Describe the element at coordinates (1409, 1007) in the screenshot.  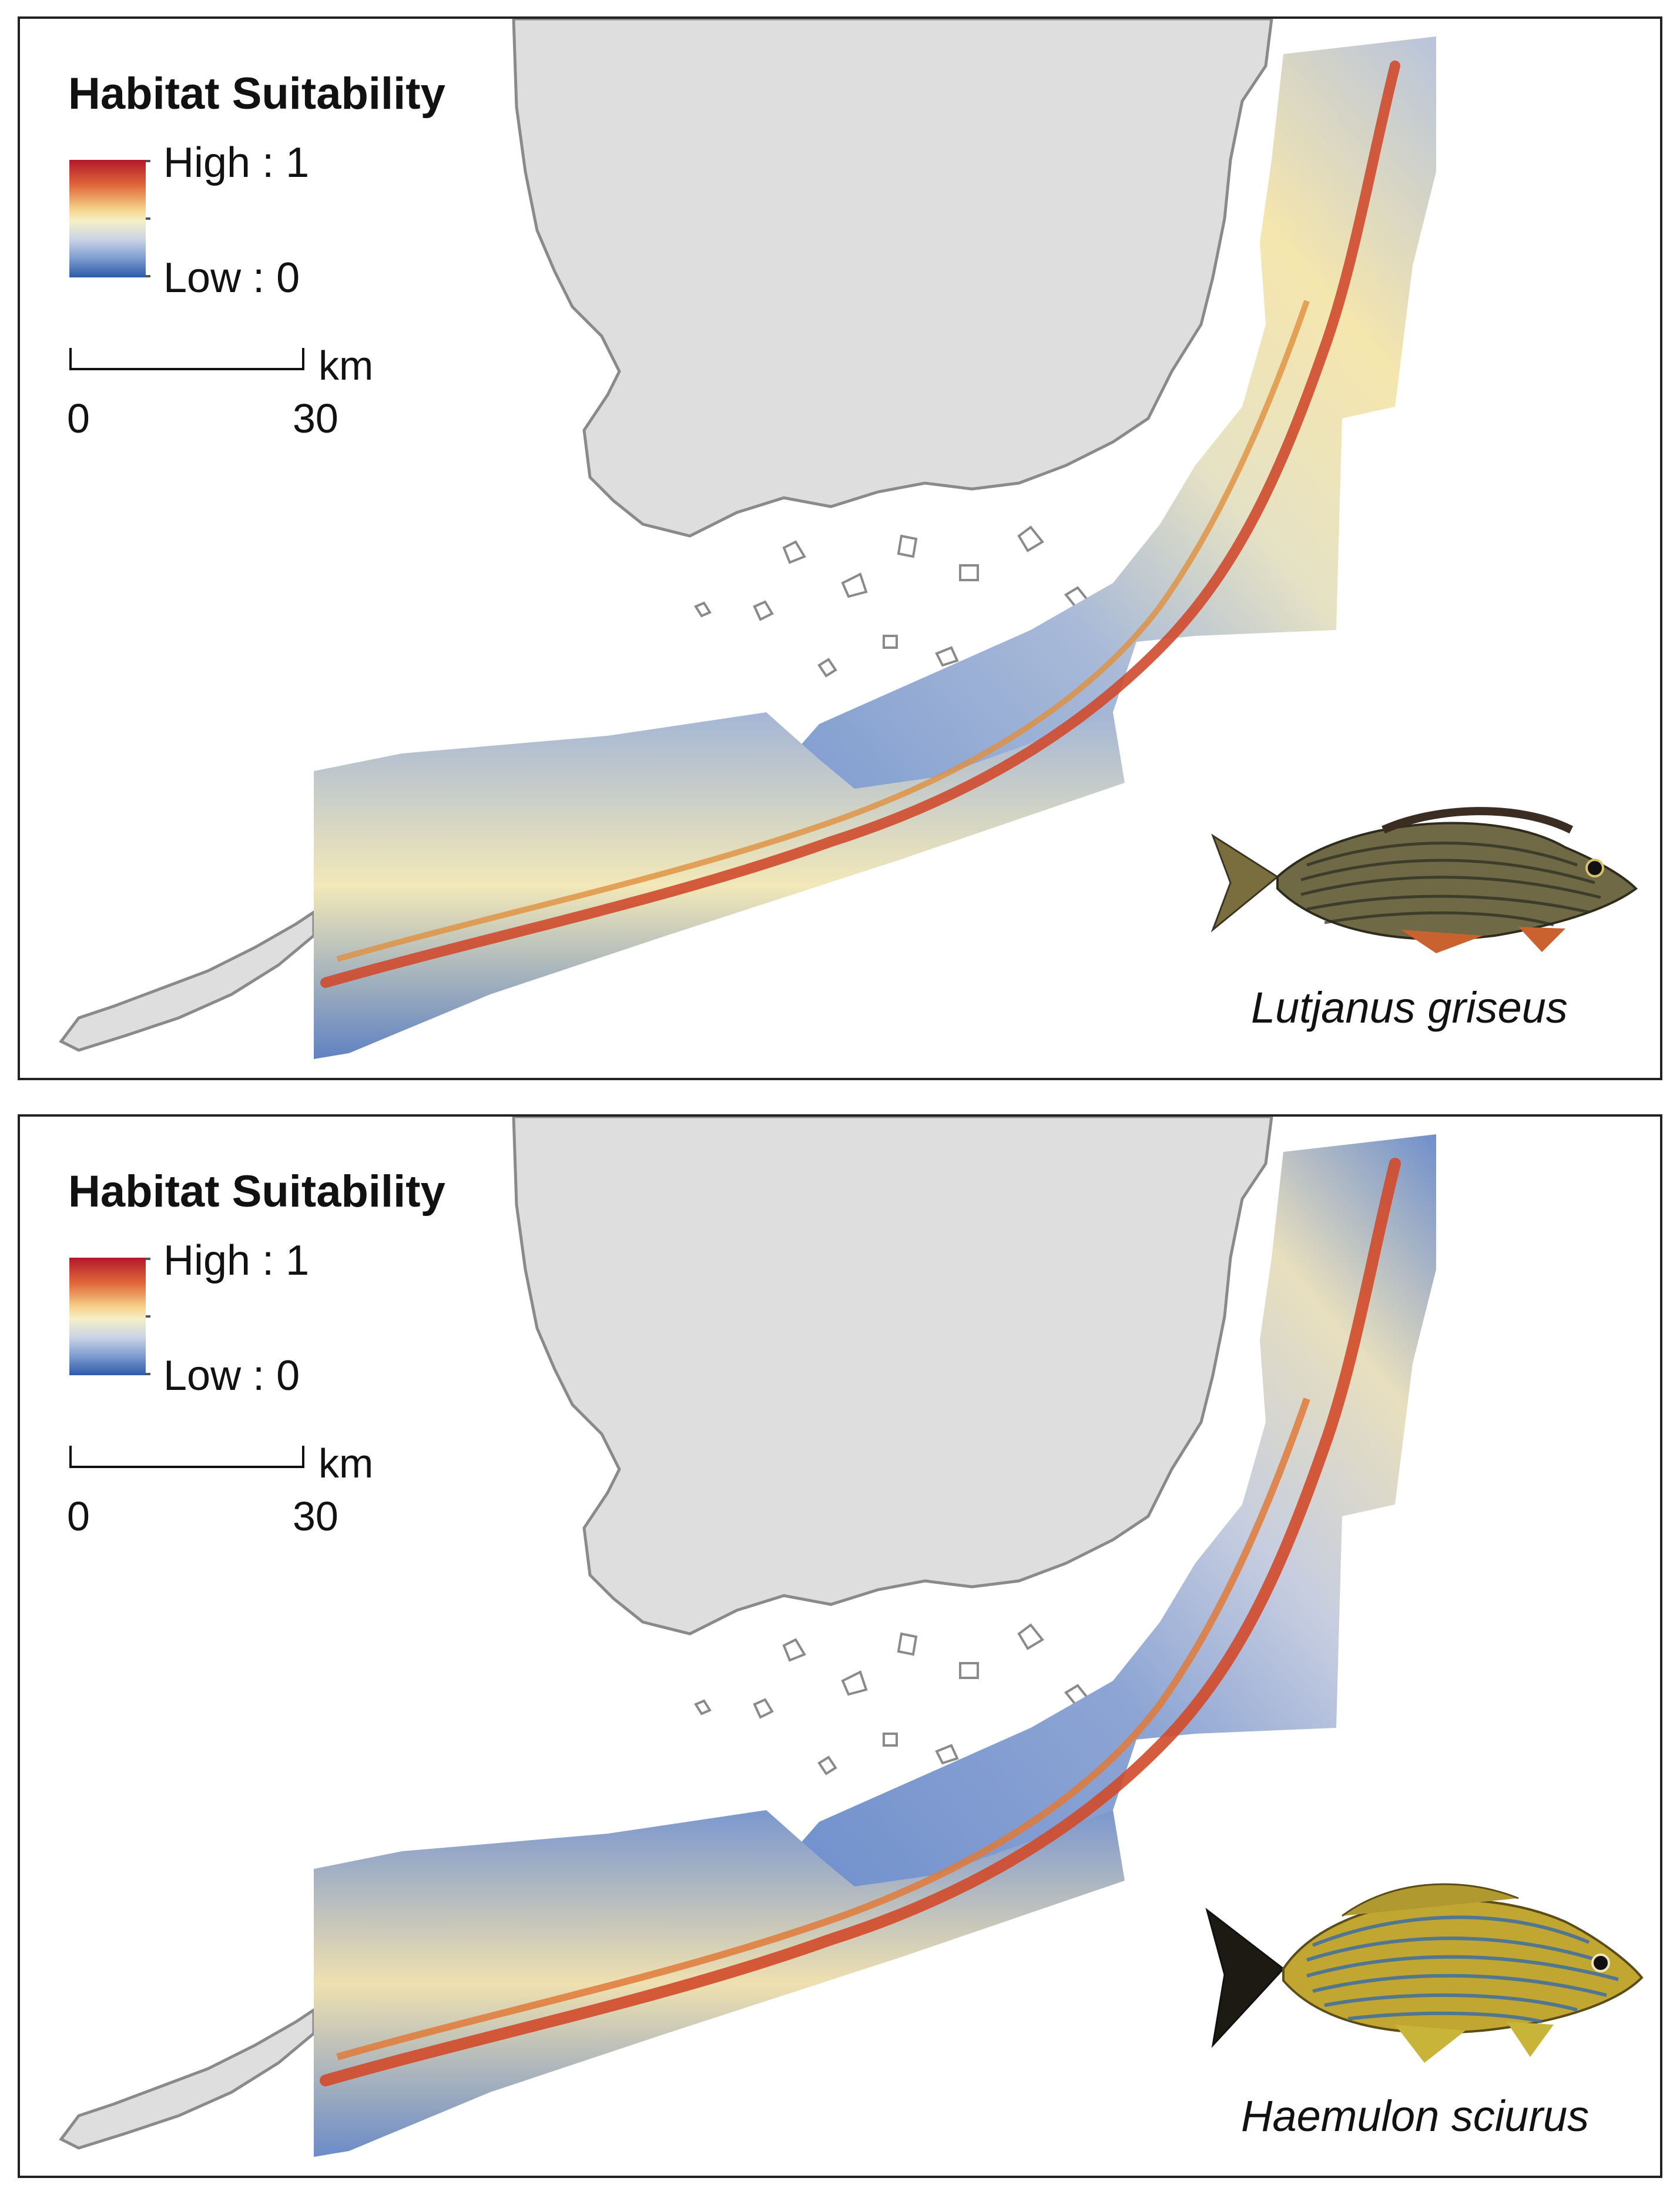
I see `species-label-top: Lutjanus griseus` at that location.